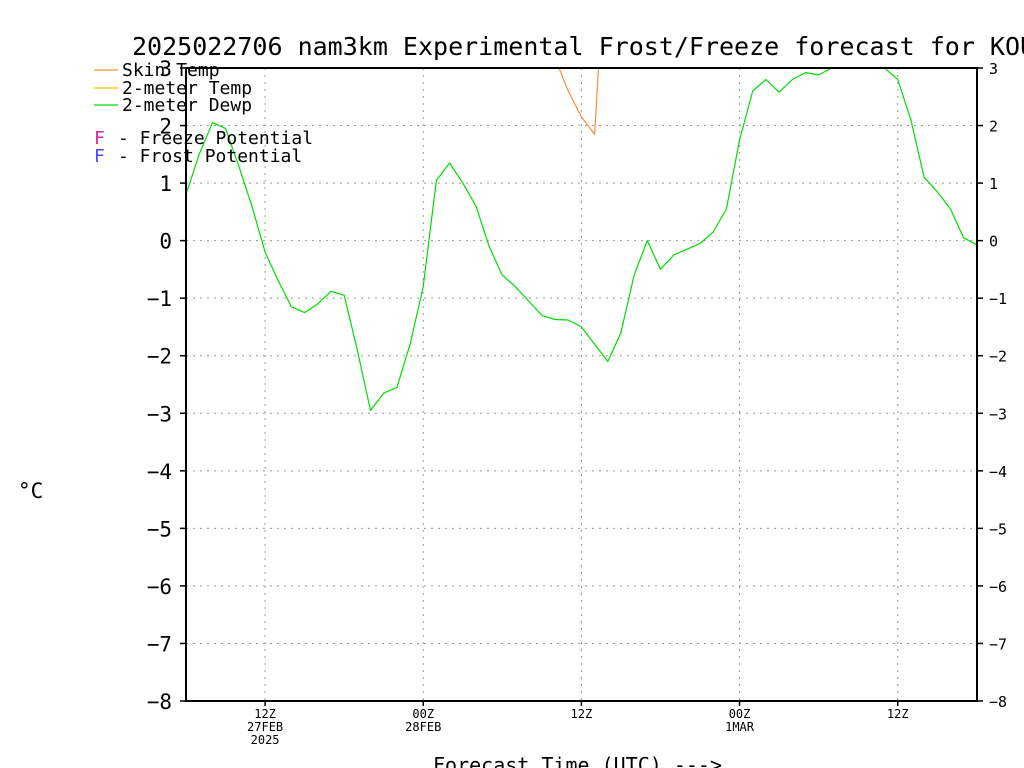 This screenshot has width=1024, height=768. What do you see at coordinates (998, 644) in the screenshot?
I see `y-tick-label-right: −7` at bounding box center [998, 644].